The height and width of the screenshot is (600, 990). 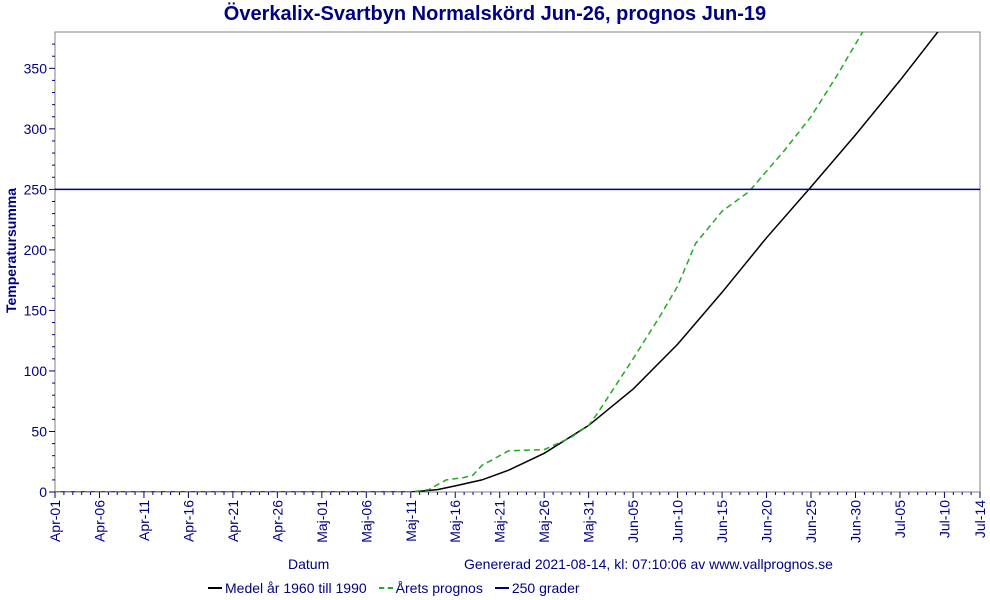 What do you see at coordinates (811, 521) in the screenshot?
I see `x-tick-label: Jun-25` at bounding box center [811, 521].